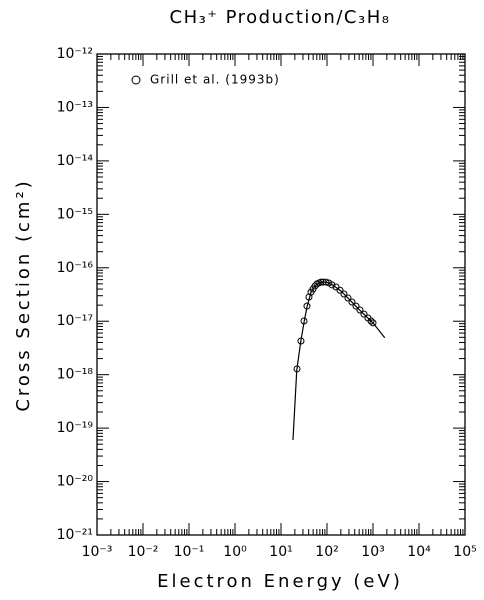 This screenshot has width=484, height=600. What do you see at coordinates (75, 482) in the screenshot?
I see `y-tick-label: 10⁻²⁰` at bounding box center [75, 482].